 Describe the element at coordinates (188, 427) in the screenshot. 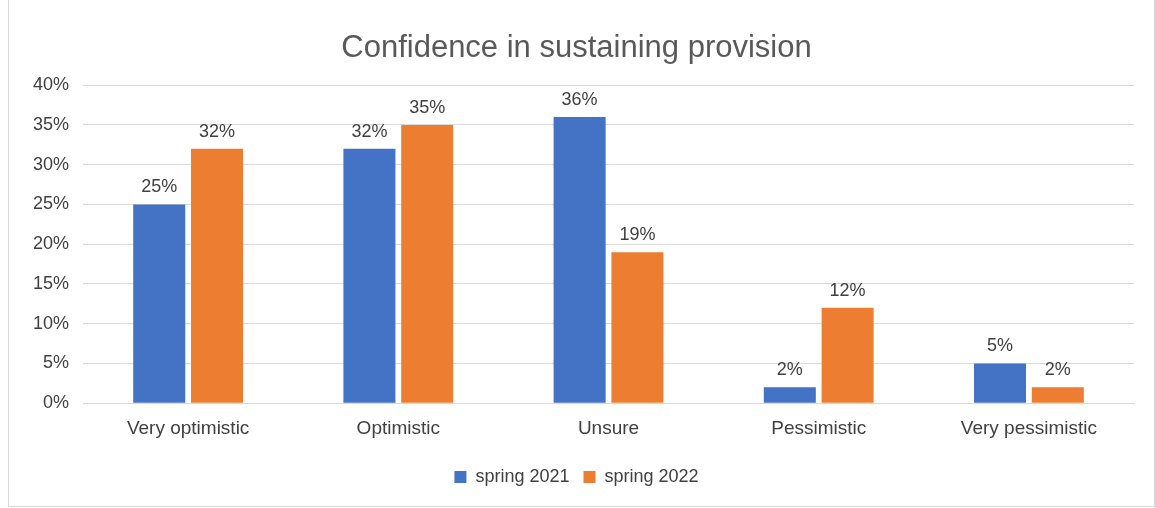

I see `x-tick-label: Very optimistic` at that location.